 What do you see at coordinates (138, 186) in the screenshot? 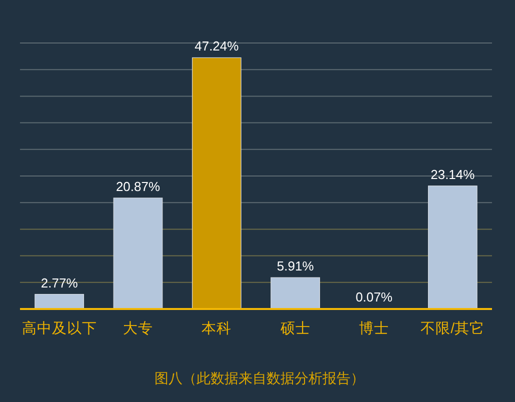
I see `data-label: 20.87%` at bounding box center [138, 186].